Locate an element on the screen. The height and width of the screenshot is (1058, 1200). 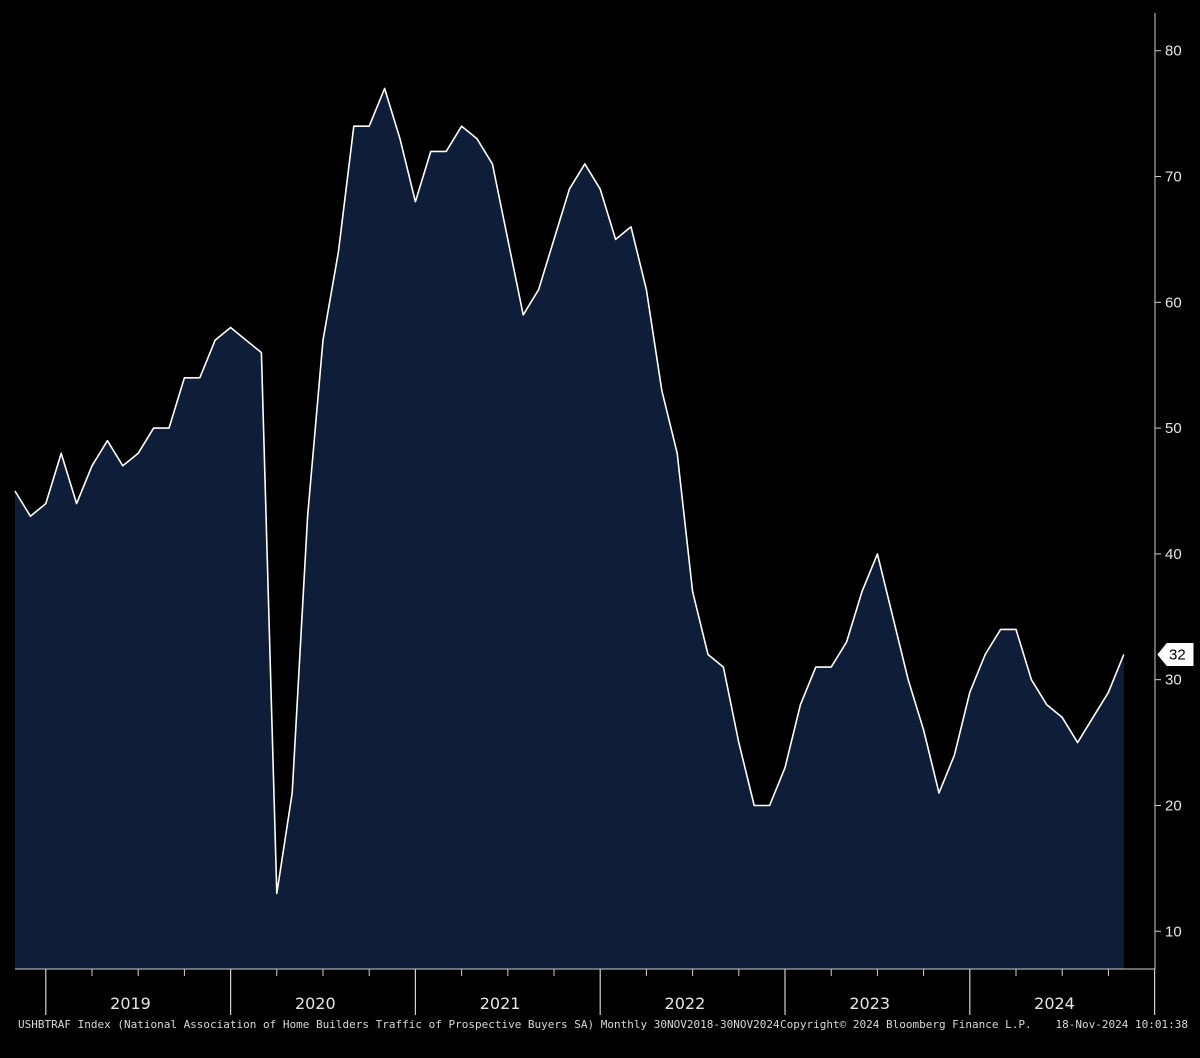
x-year-label: 2021 is located at coordinates (500, 1003).